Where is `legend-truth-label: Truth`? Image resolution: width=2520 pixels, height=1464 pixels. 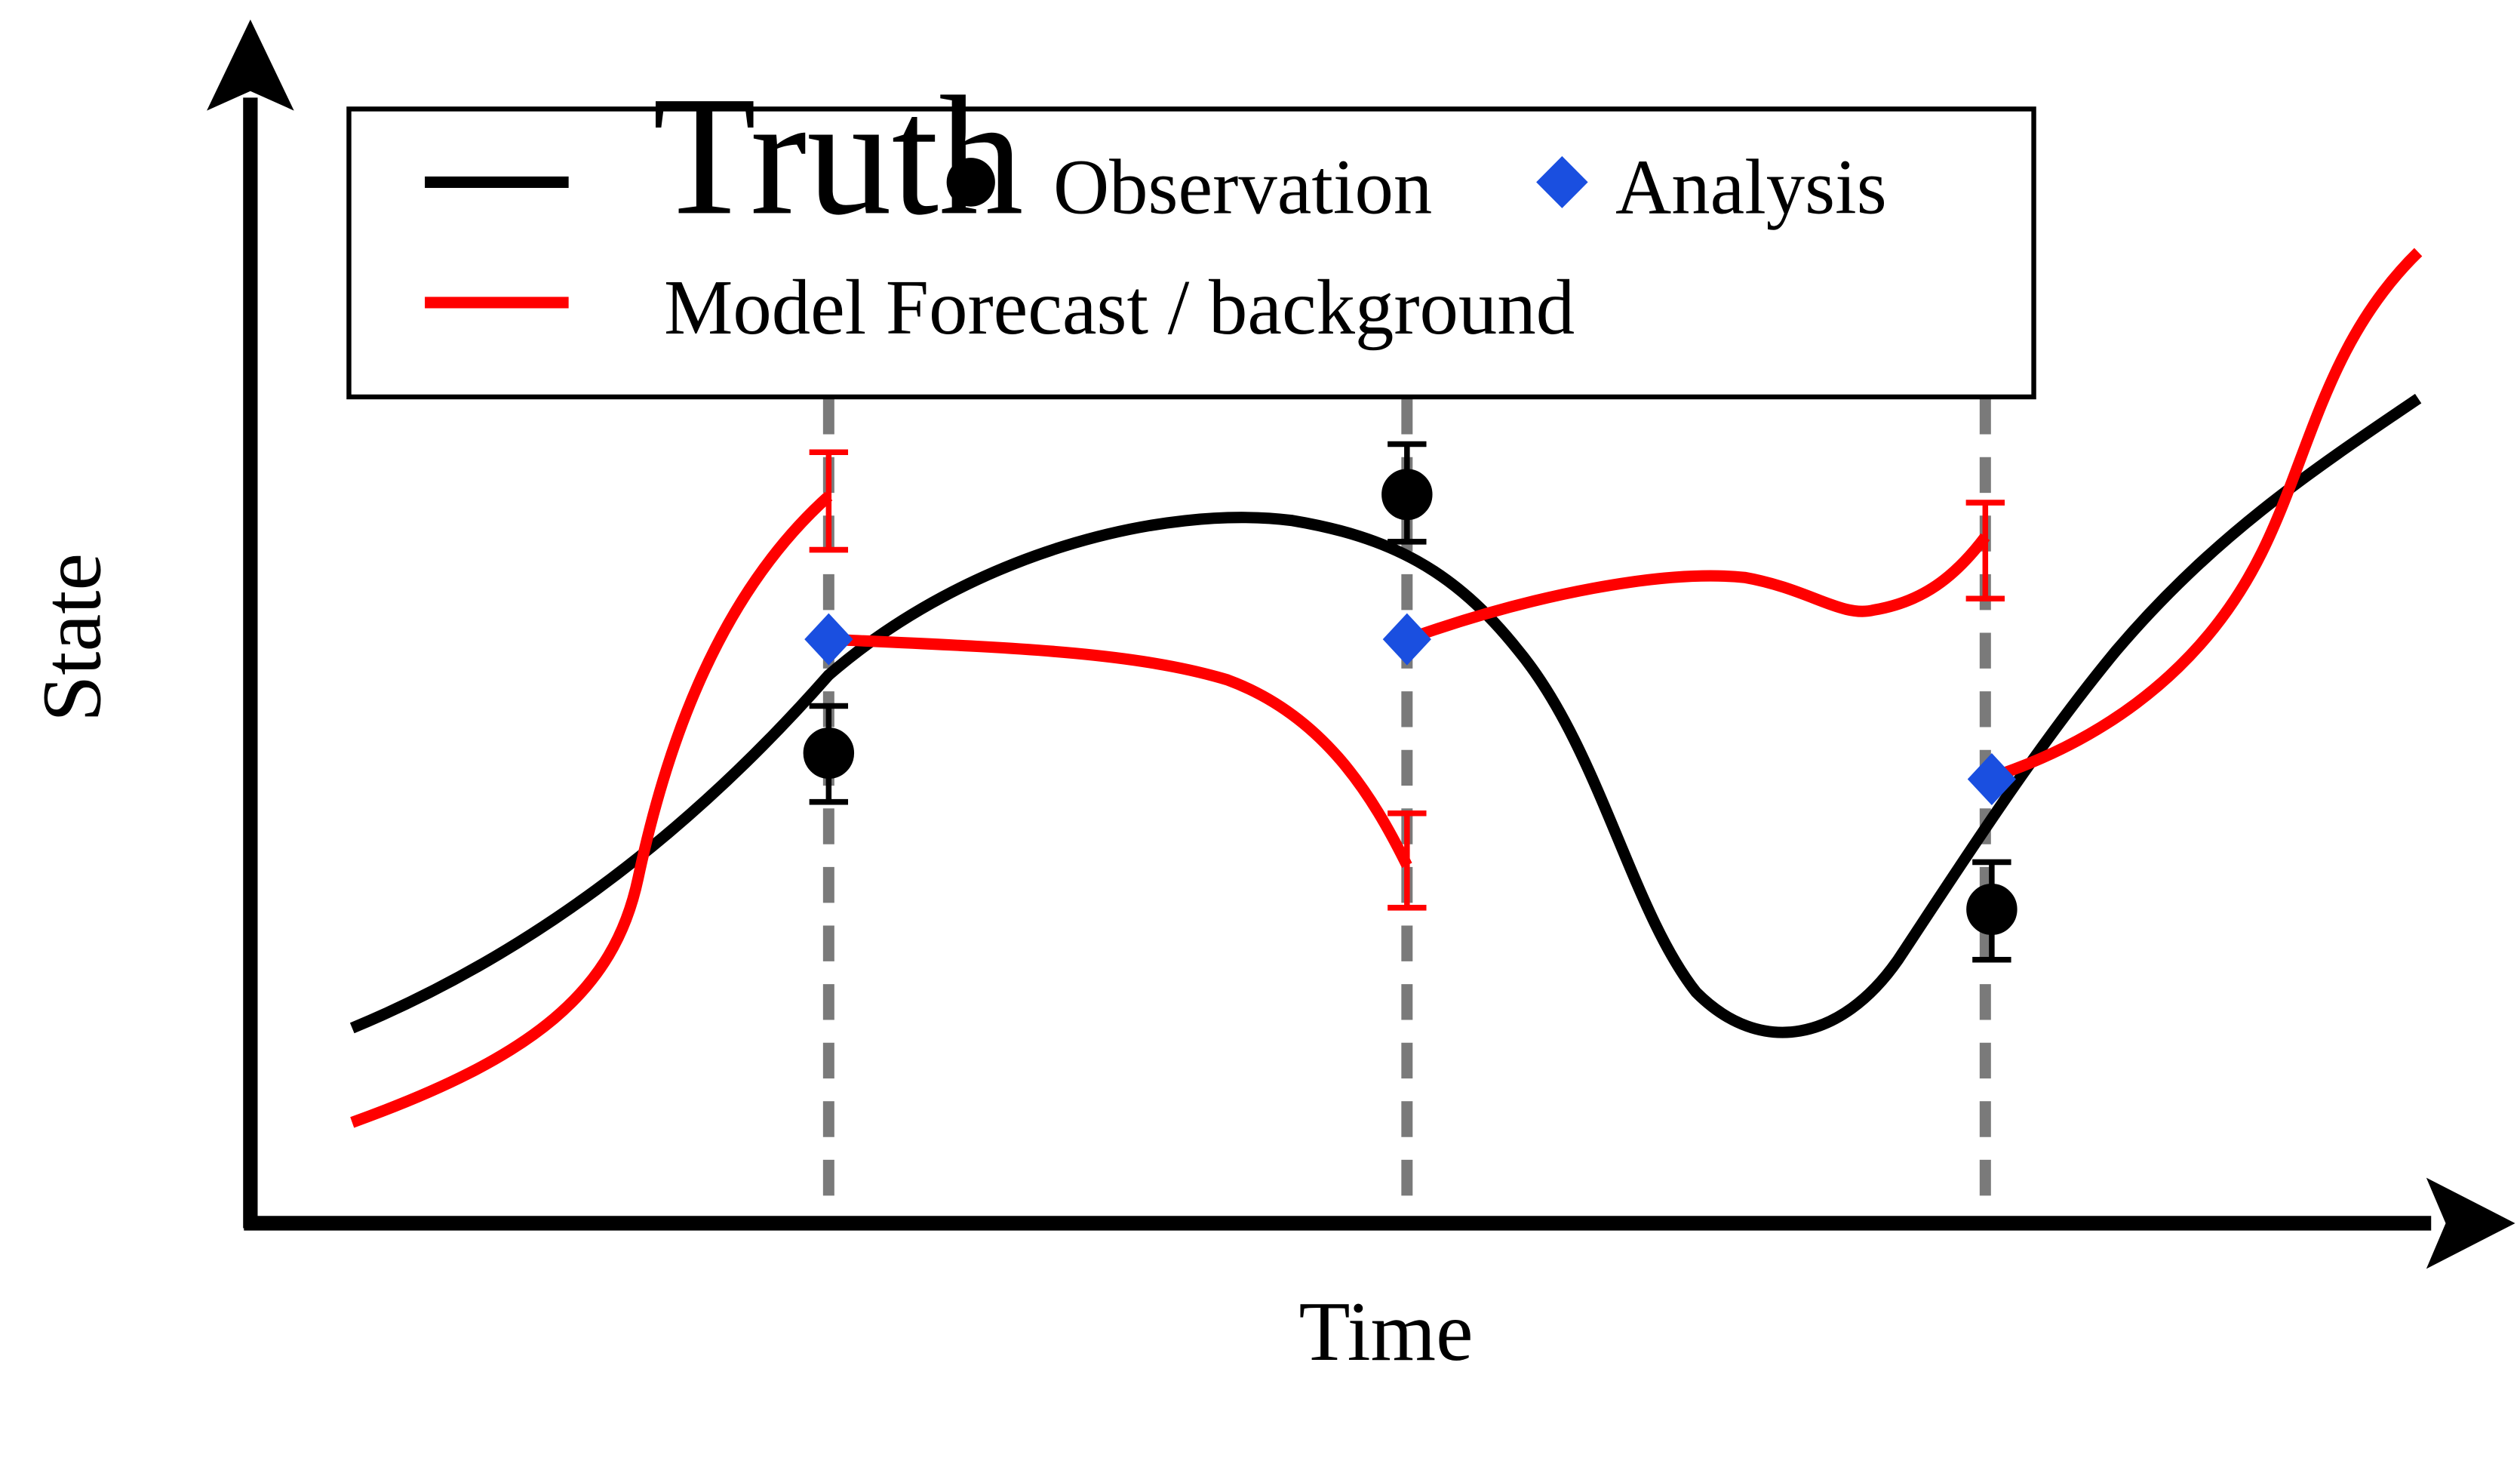 legend-truth-label: Truth is located at coordinates (838, 156).